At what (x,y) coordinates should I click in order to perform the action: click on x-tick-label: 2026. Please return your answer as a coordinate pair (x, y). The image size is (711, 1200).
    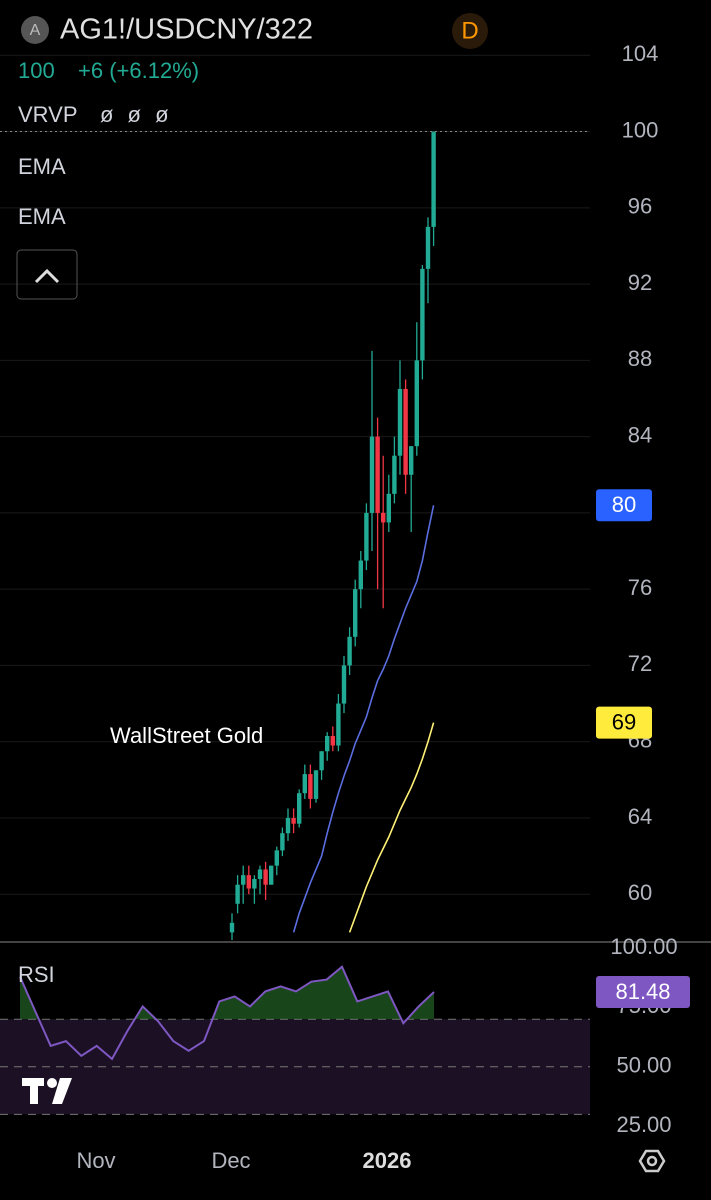
    Looking at the image, I should click on (387, 1160).